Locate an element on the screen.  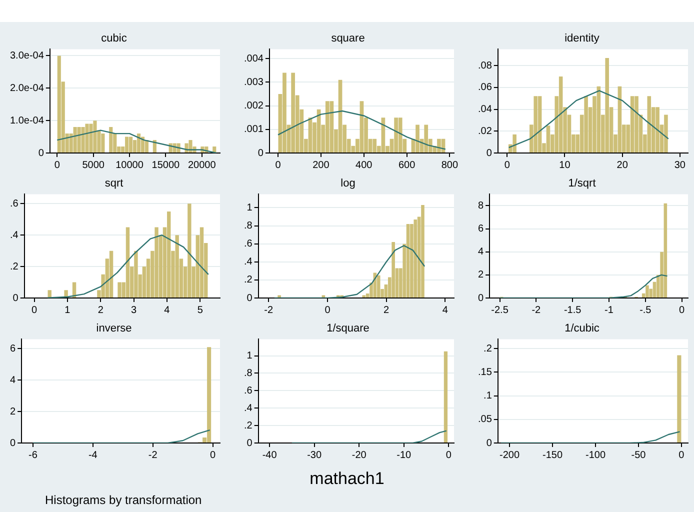
x-tick-label: -100 is located at coordinates (595, 455).